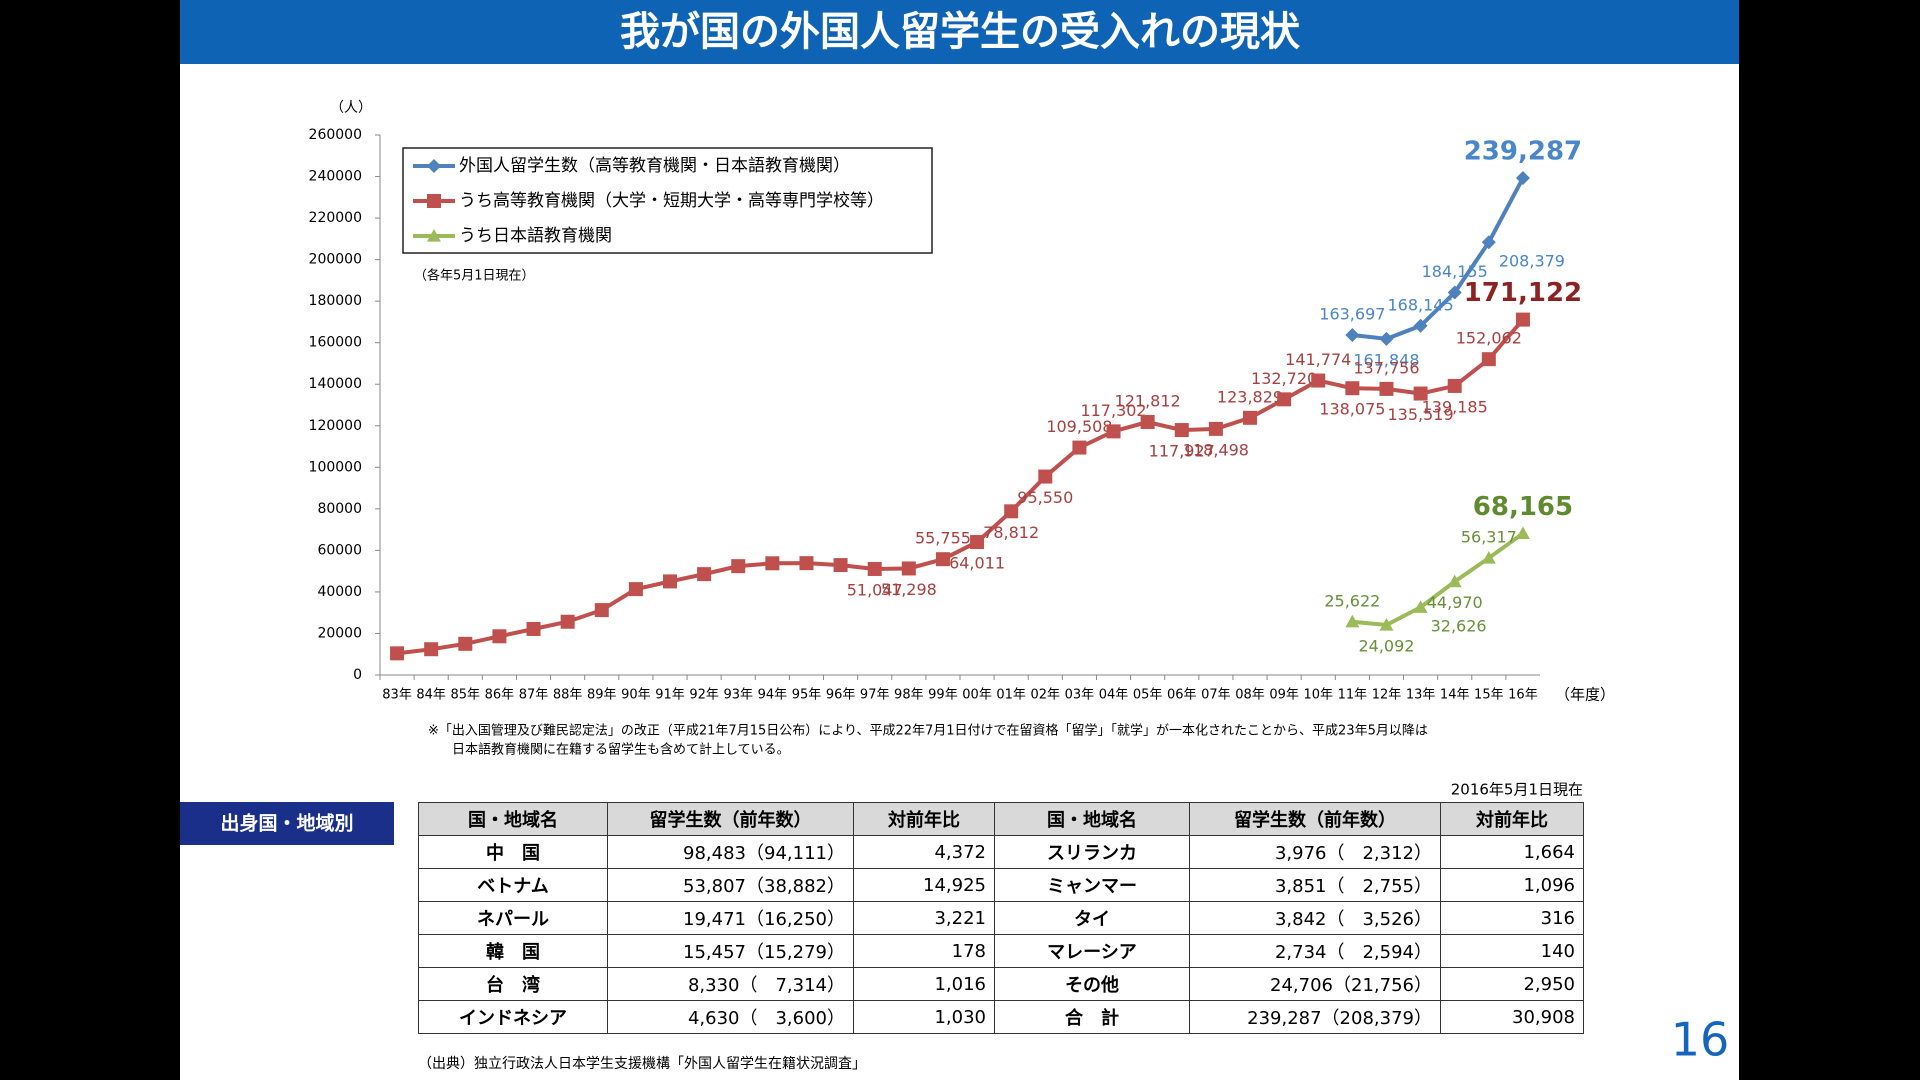  Describe the element at coordinates (841, 695) in the screenshot. I see `x-tick-label: 96年` at that location.